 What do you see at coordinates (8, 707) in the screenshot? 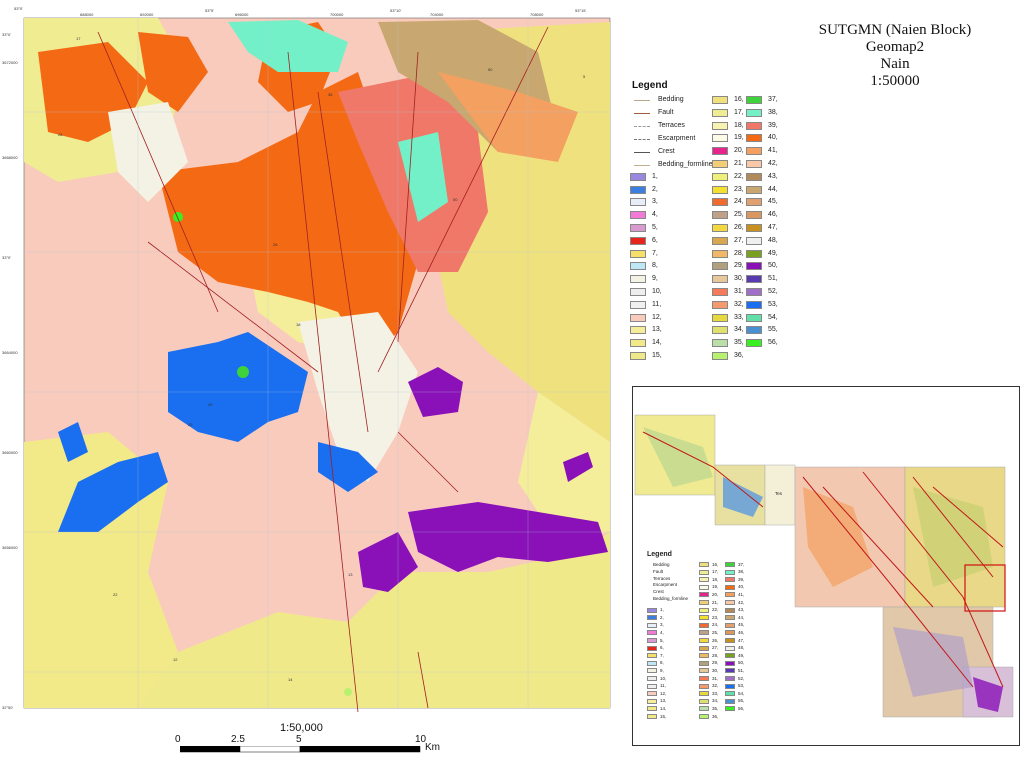
I see `left-tick-label: 32°50'` at bounding box center [8, 707].